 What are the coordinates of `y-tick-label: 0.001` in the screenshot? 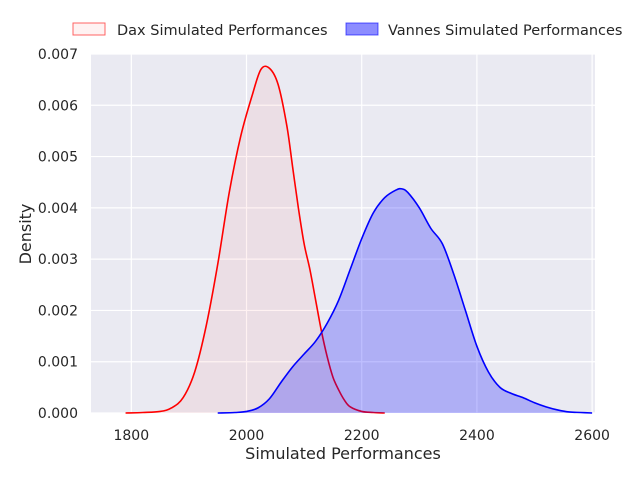 It's located at (58, 363).